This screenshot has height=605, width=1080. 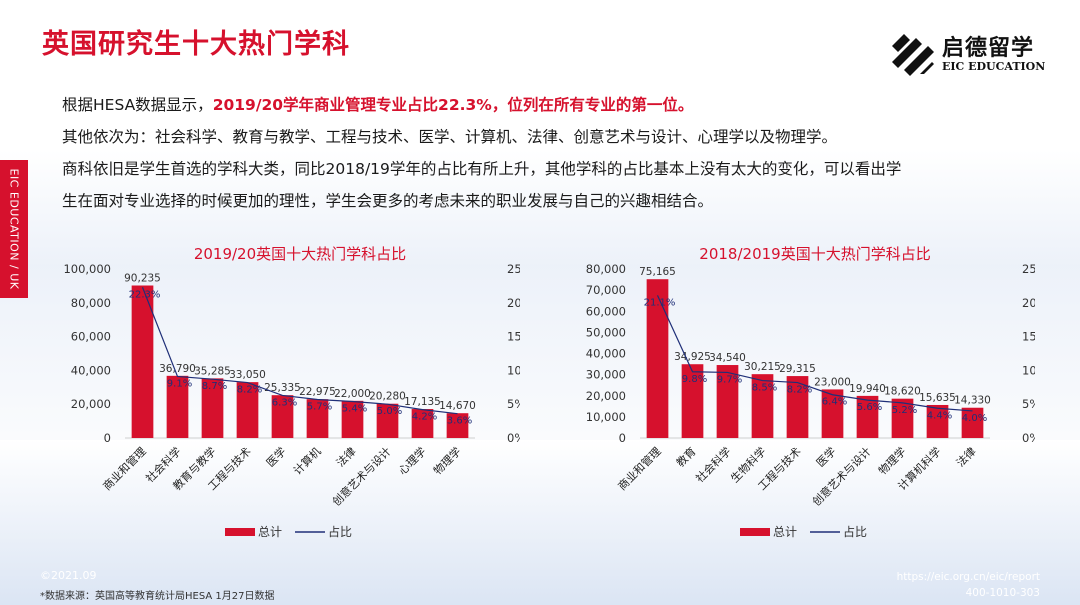 I want to click on bar-value-label: 22,975, so click(x=317, y=392).